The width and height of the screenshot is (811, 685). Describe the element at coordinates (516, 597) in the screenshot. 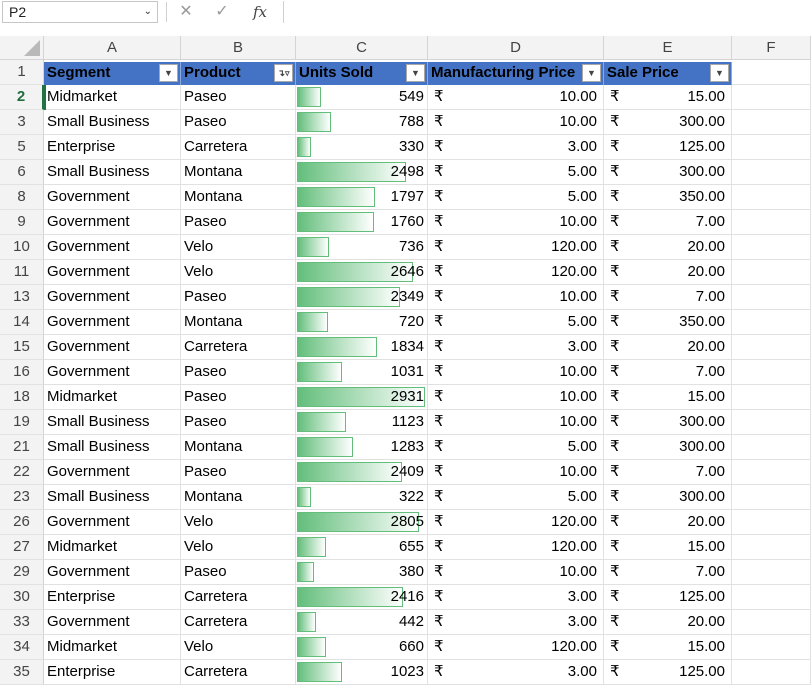

I see `manufacturing-price-cell: ₹3.00` at that location.